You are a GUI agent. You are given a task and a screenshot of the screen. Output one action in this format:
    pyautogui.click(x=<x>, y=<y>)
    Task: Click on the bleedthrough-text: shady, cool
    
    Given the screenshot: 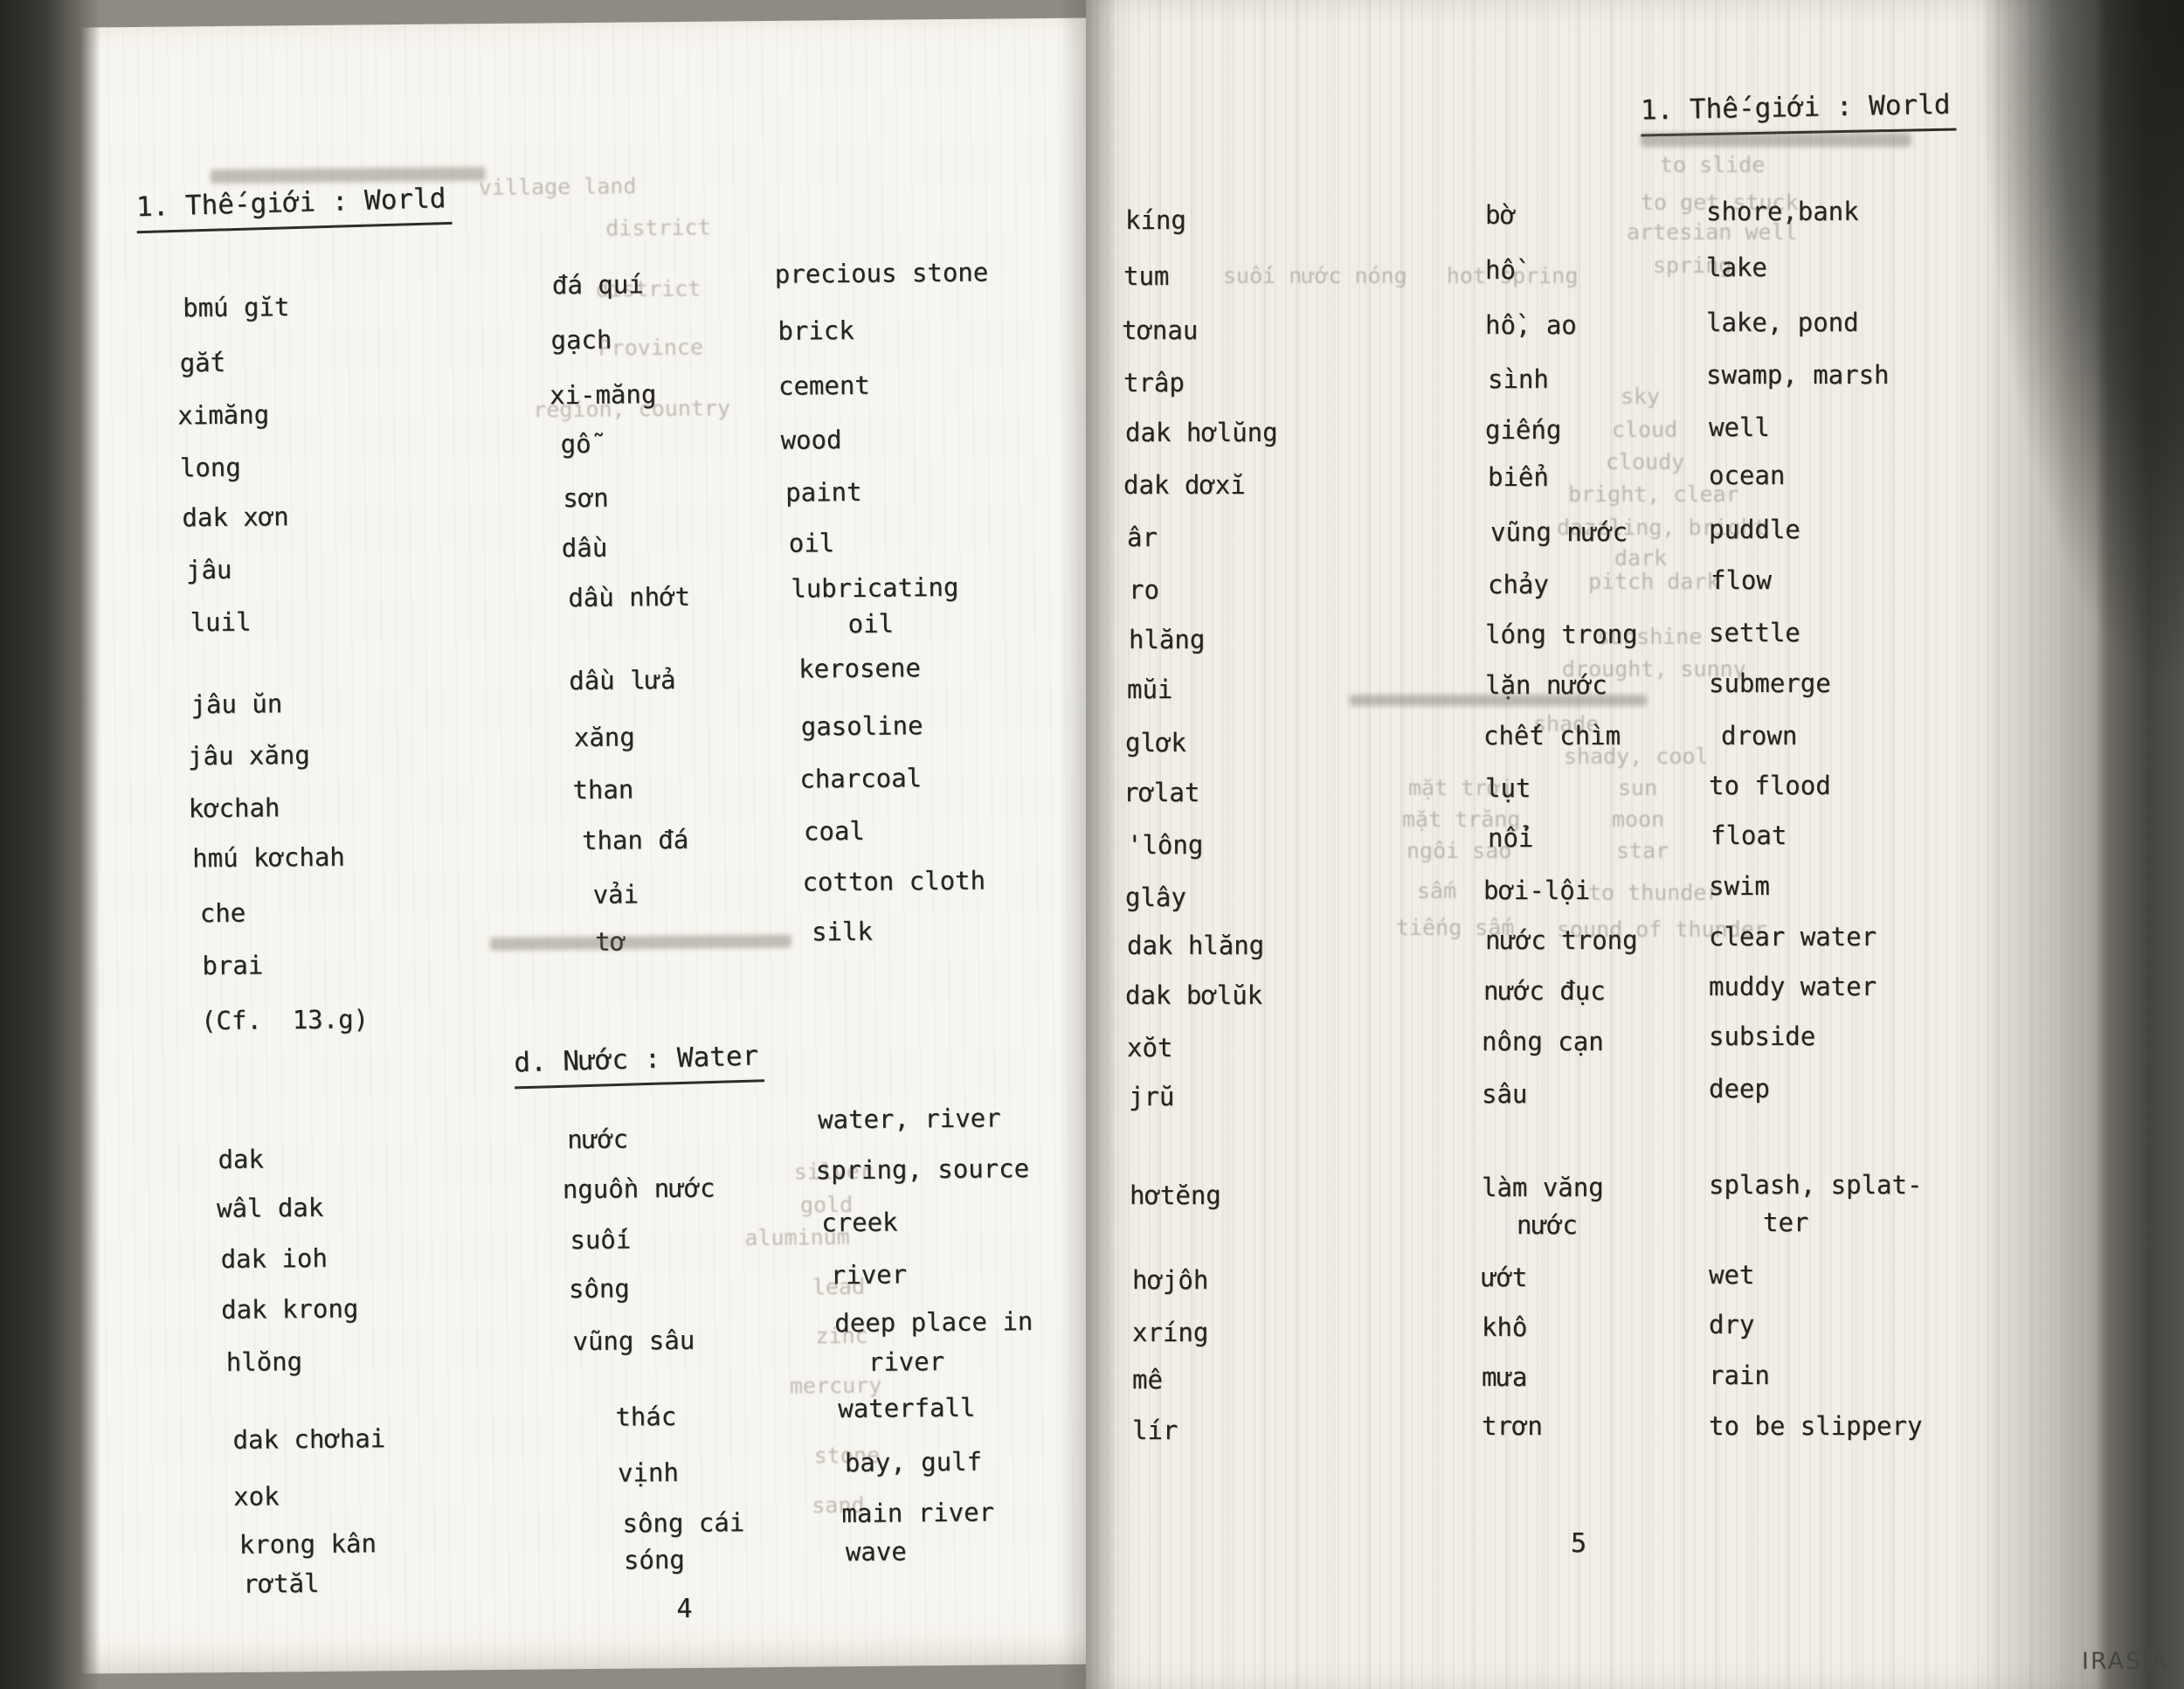 What is the action you would take?
    pyautogui.click(x=1636, y=756)
    